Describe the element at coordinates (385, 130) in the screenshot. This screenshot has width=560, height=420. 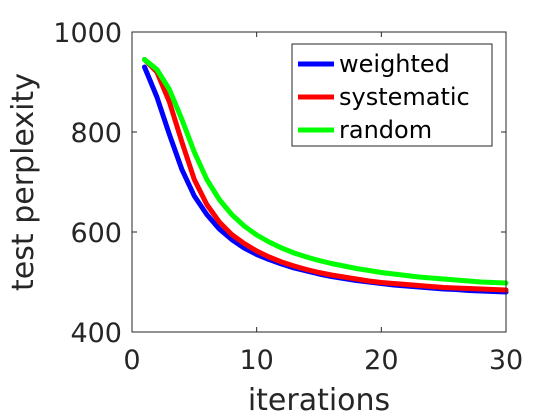
I see `legend-label-random: random` at that location.